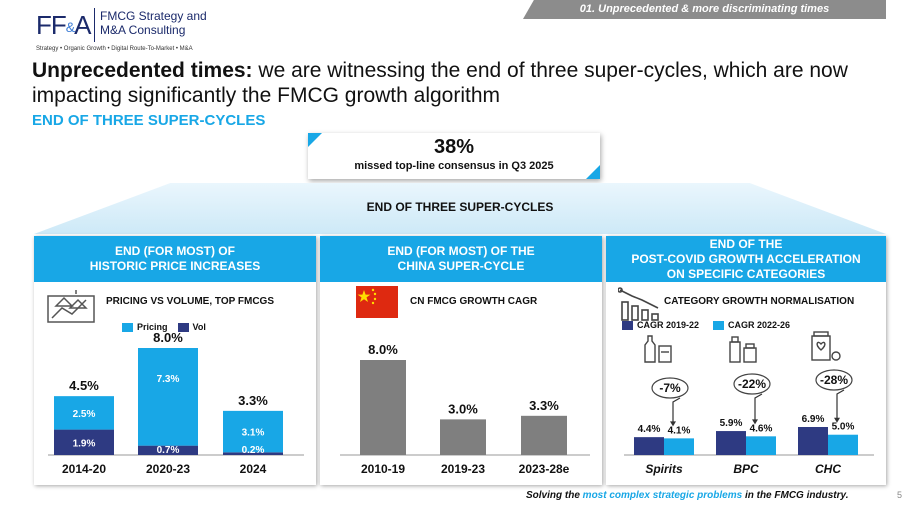 Image resolution: width=906 pixels, height=510 pixels. I want to click on x-tick-label: BPC, so click(746, 469).